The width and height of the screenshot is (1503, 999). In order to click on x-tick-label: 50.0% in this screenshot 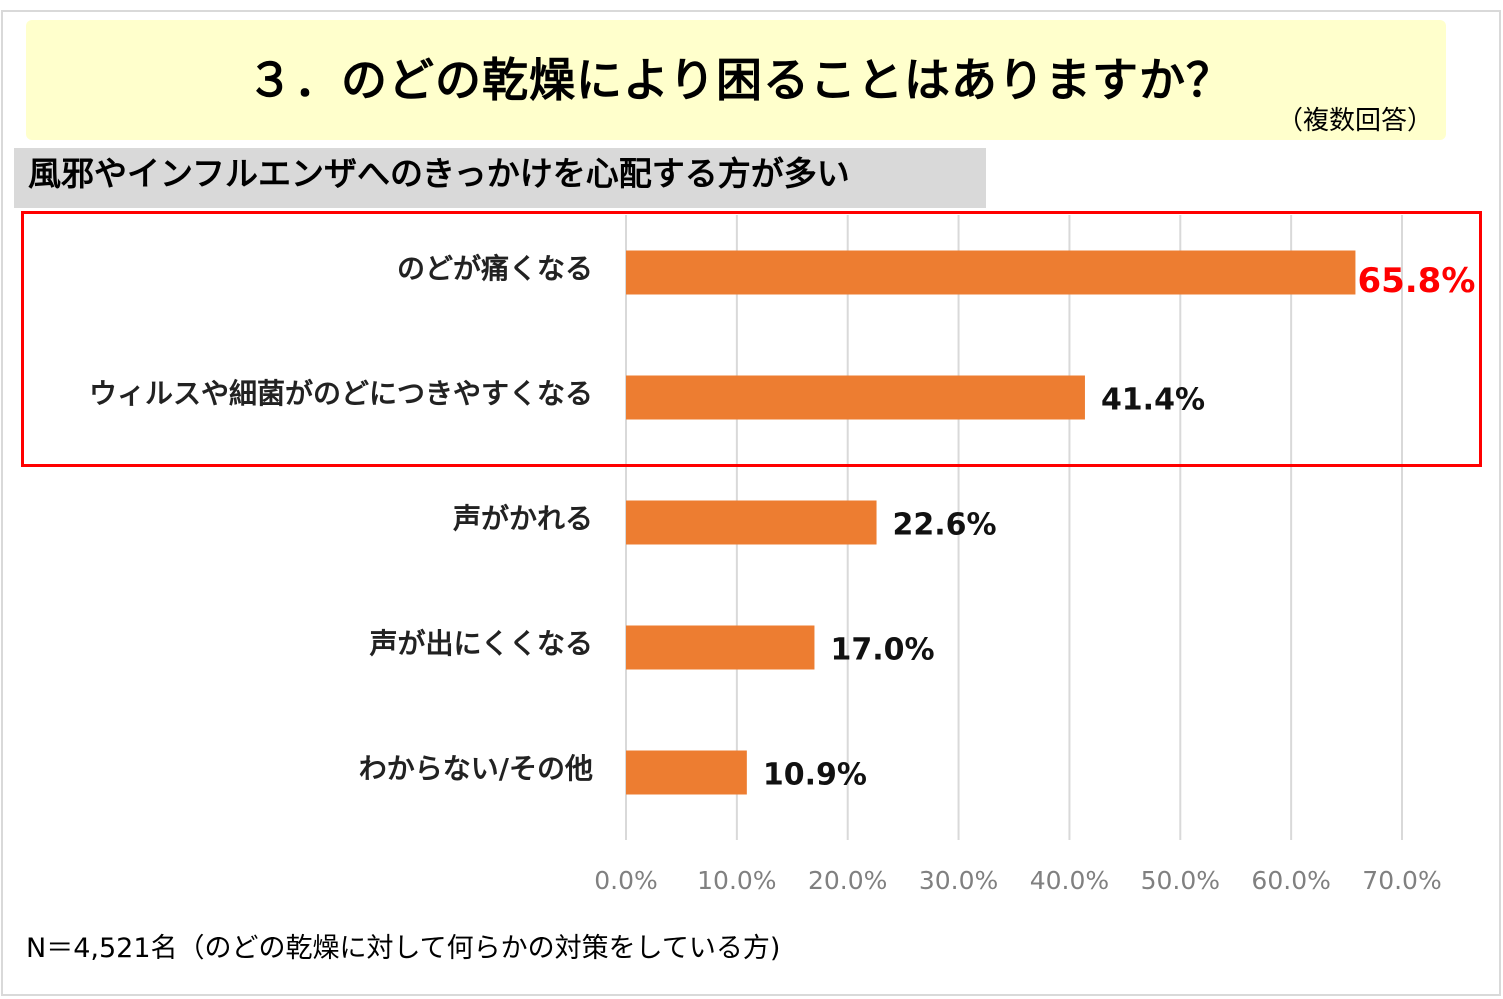, I will do `click(1180, 880)`.